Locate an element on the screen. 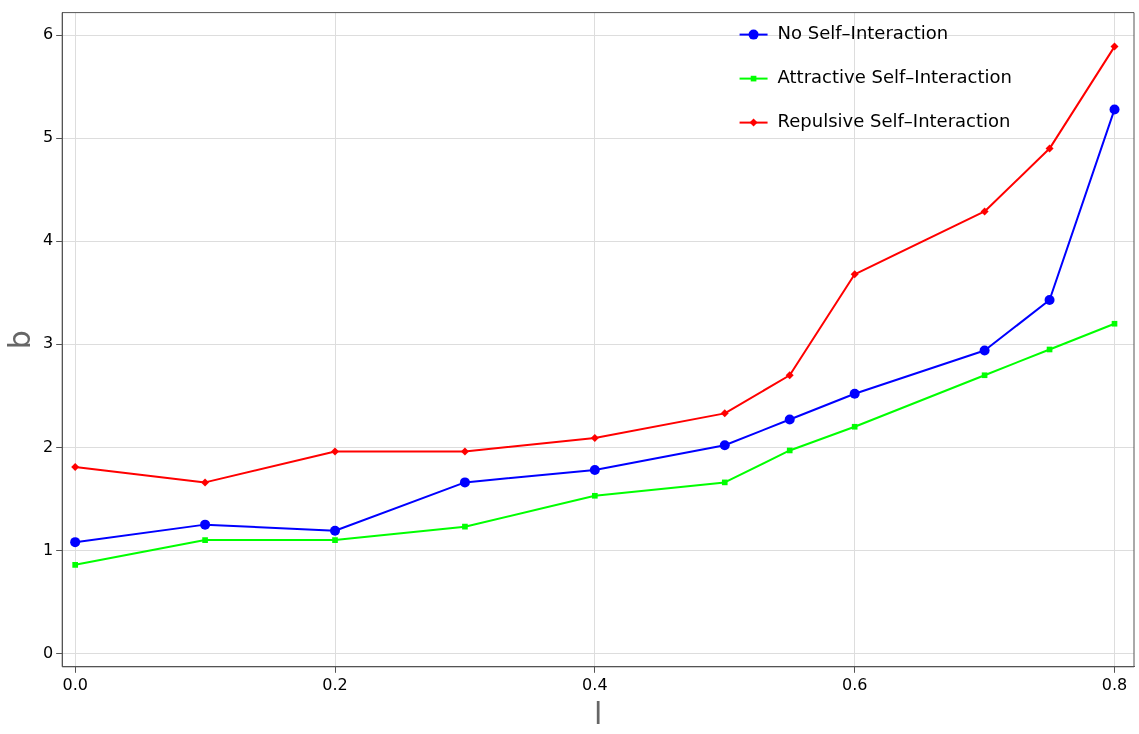  y-tick-label: 2 is located at coordinates (48, 446).